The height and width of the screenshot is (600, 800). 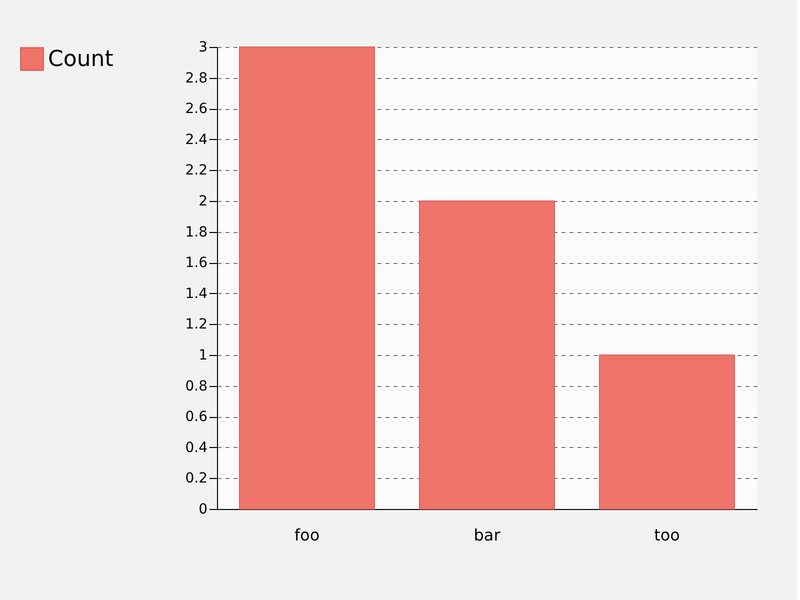 What do you see at coordinates (196, 109) in the screenshot?
I see `y-tick-label: 2.6` at bounding box center [196, 109].